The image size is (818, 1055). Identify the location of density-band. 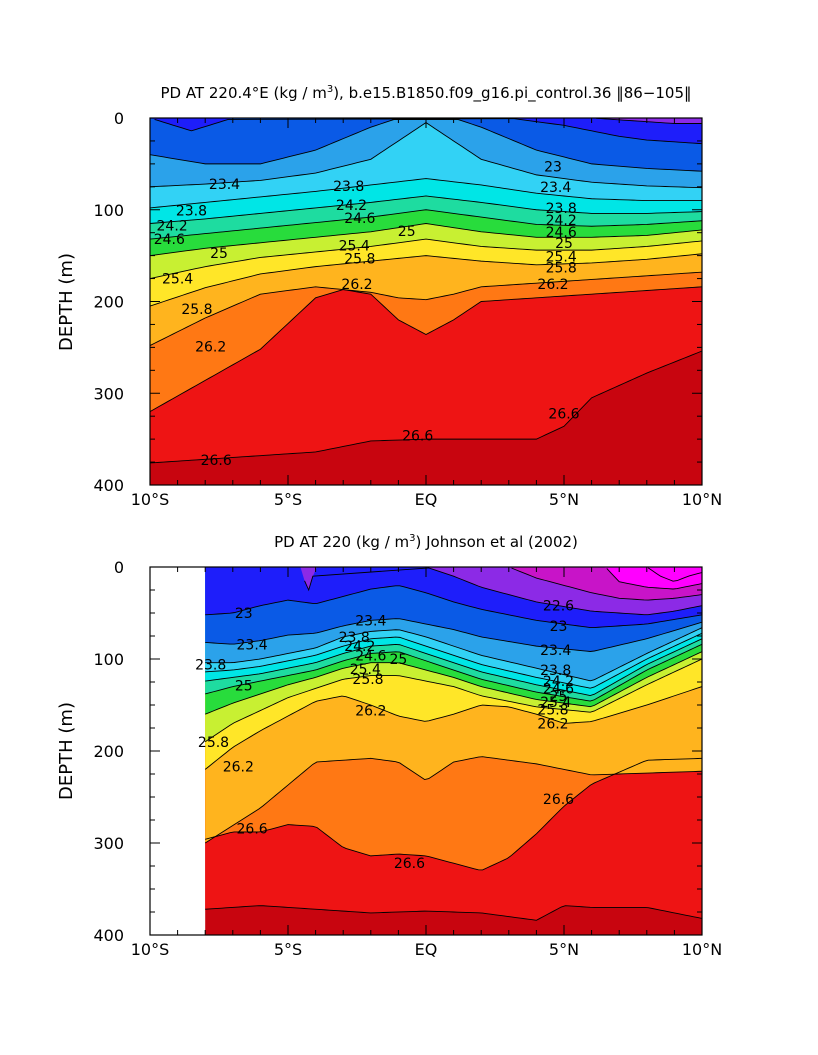
(426, 145).